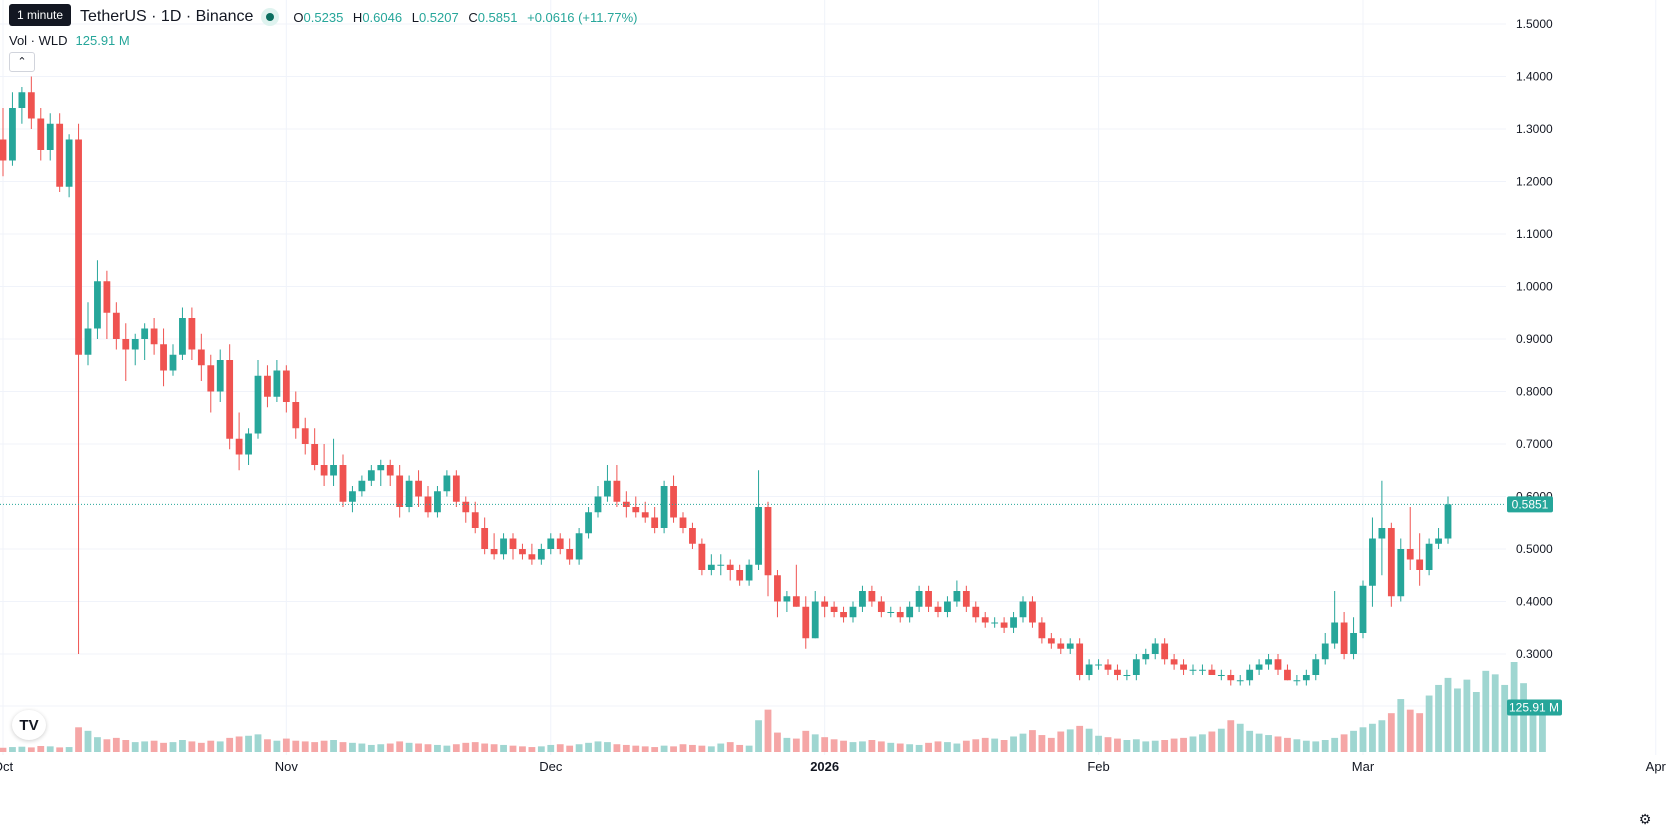 This screenshot has height=835, width=1678. Describe the element at coordinates (1530, 504) in the screenshot. I see `last-price-badge` at that location.